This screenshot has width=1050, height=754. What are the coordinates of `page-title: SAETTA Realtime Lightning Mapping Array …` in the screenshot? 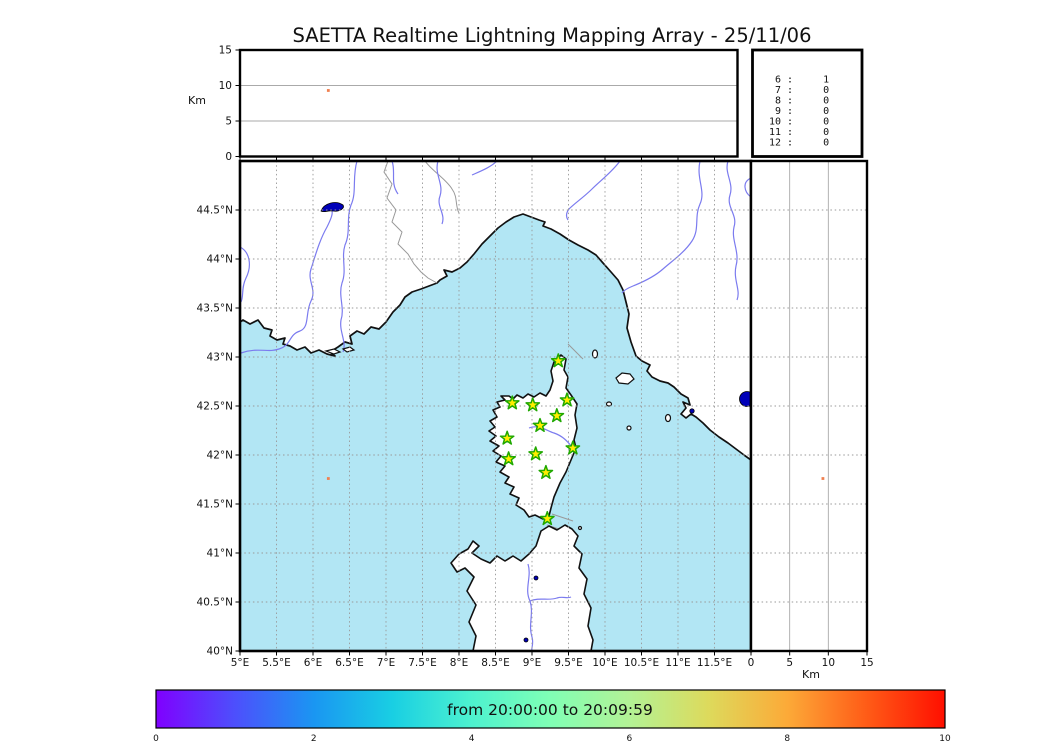 It's located at (552, 35).